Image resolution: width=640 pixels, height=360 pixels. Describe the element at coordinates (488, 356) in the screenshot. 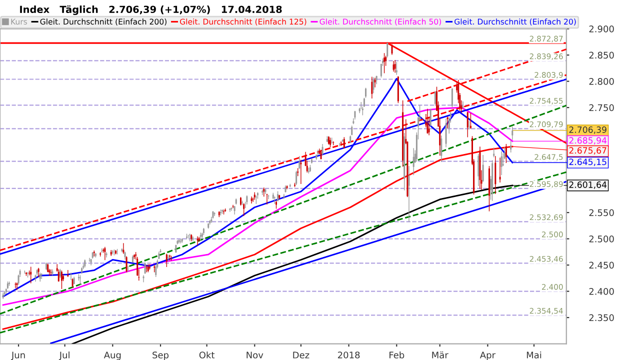

I see `x-tick-label: Apr` at that location.